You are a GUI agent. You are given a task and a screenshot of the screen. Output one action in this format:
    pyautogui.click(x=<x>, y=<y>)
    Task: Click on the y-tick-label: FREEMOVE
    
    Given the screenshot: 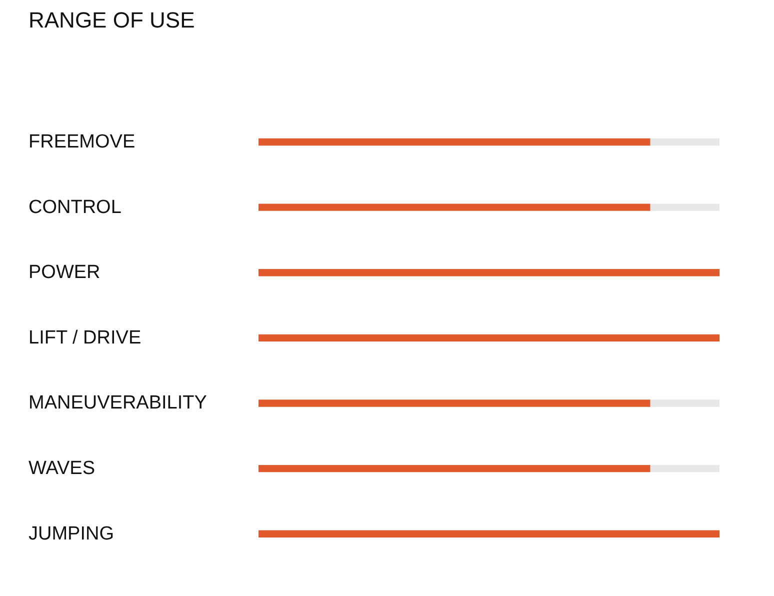 What is the action you would take?
    pyautogui.click(x=82, y=141)
    